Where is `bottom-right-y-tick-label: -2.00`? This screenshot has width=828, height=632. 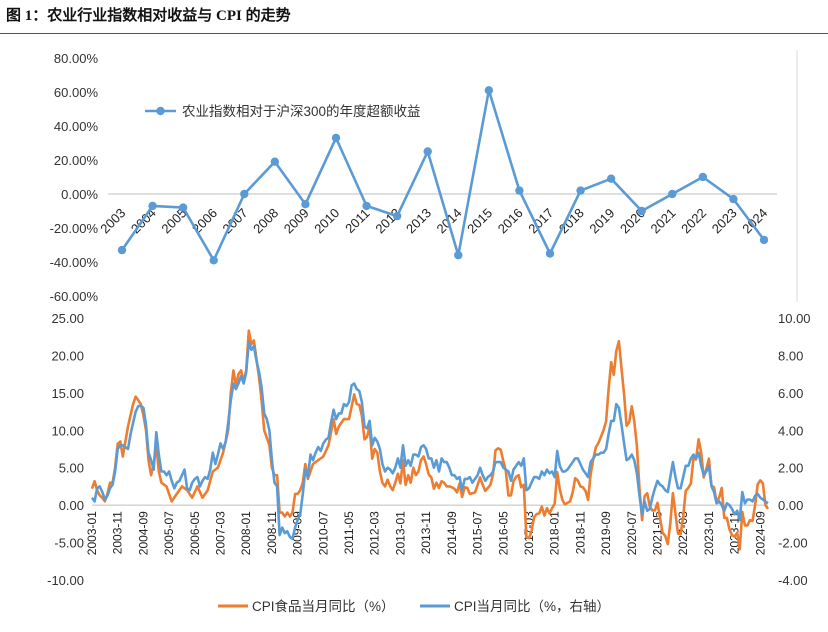
bottom-right-y-tick-label: -2.00 is located at coordinates (793, 543).